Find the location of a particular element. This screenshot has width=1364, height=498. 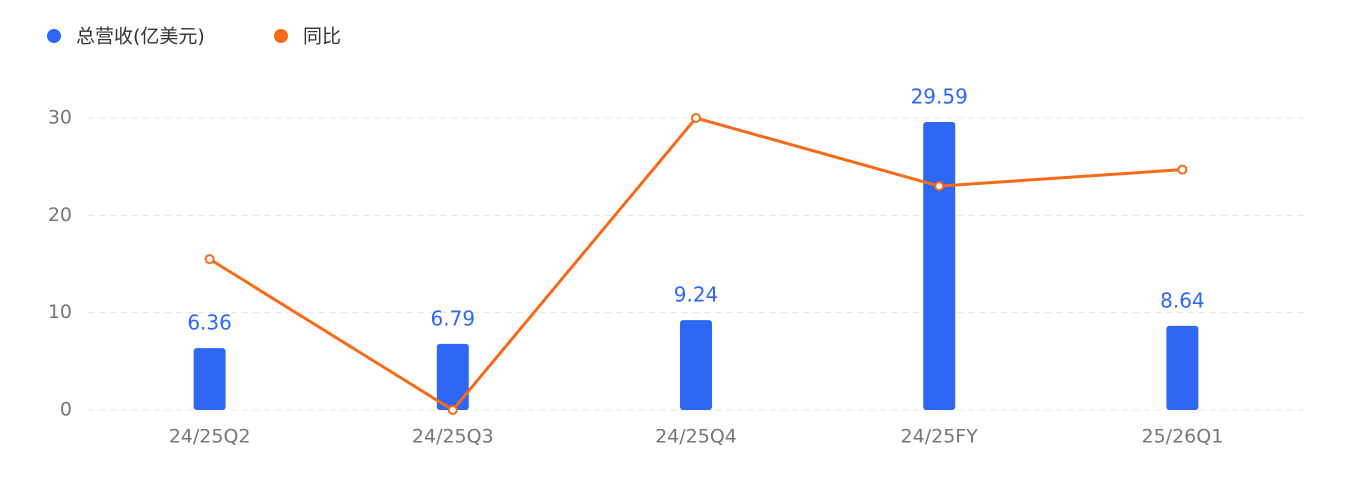

legend-label: 总营收(亿美元) is located at coordinates (140, 37).